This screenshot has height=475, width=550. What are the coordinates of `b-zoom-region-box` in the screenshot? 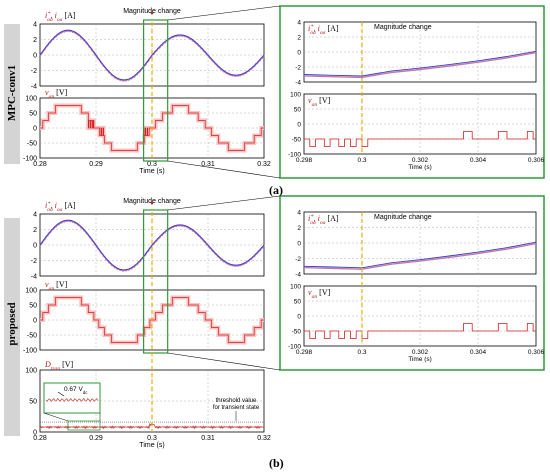 It's located at (156, 281).